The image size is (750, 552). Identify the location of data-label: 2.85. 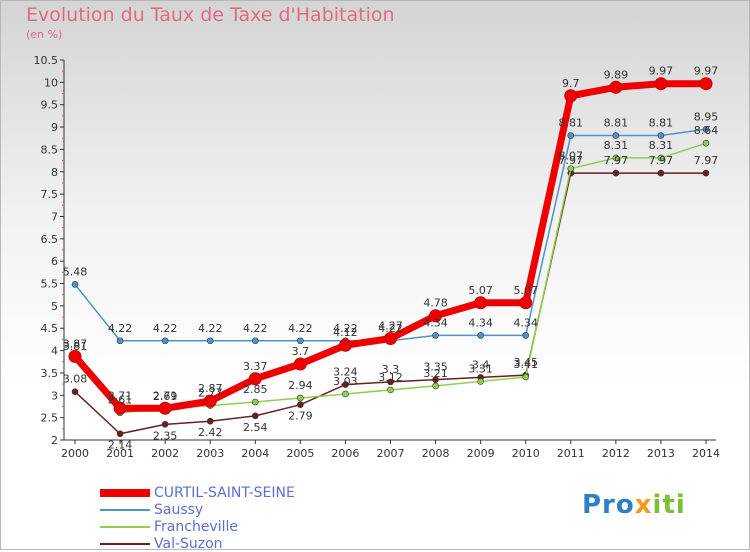
(255, 389).